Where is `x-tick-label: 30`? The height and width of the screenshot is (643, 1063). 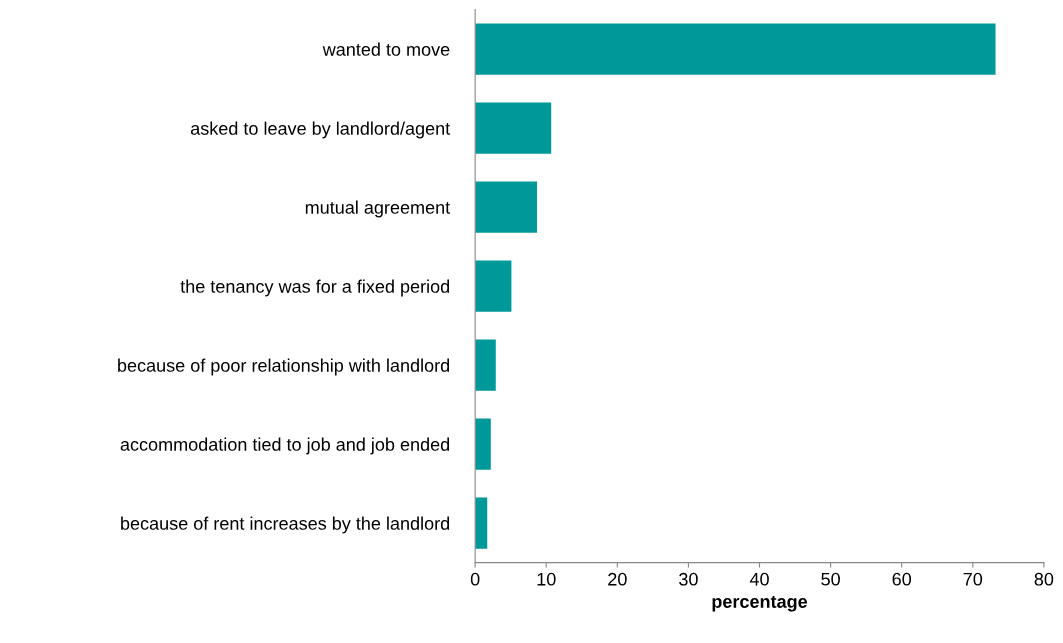
x-tick-label: 30 is located at coordinates (688, 579).